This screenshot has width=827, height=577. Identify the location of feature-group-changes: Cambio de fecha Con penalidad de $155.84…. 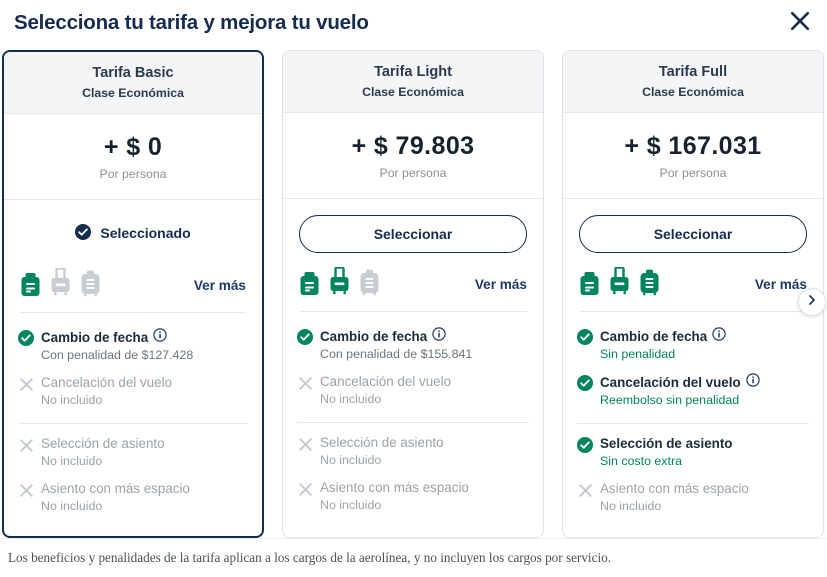
(413, 367).